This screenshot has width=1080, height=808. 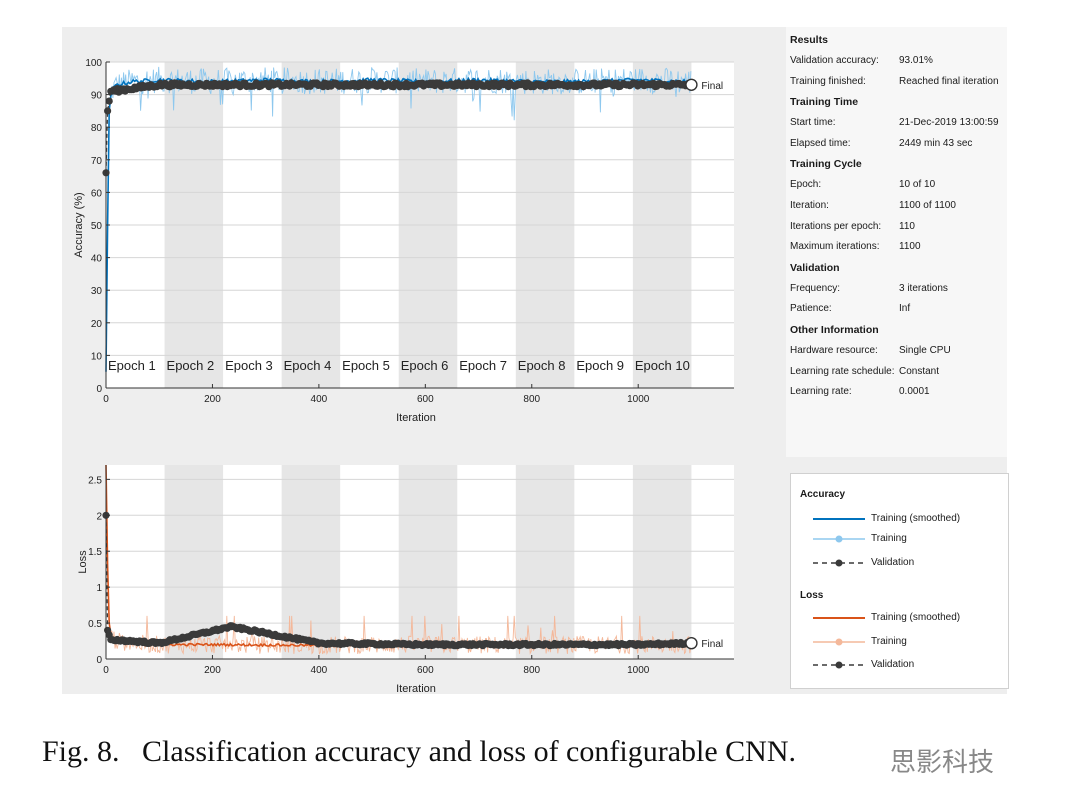 I want to click on legend-loss-training: Training, so click(x=906, y=642).